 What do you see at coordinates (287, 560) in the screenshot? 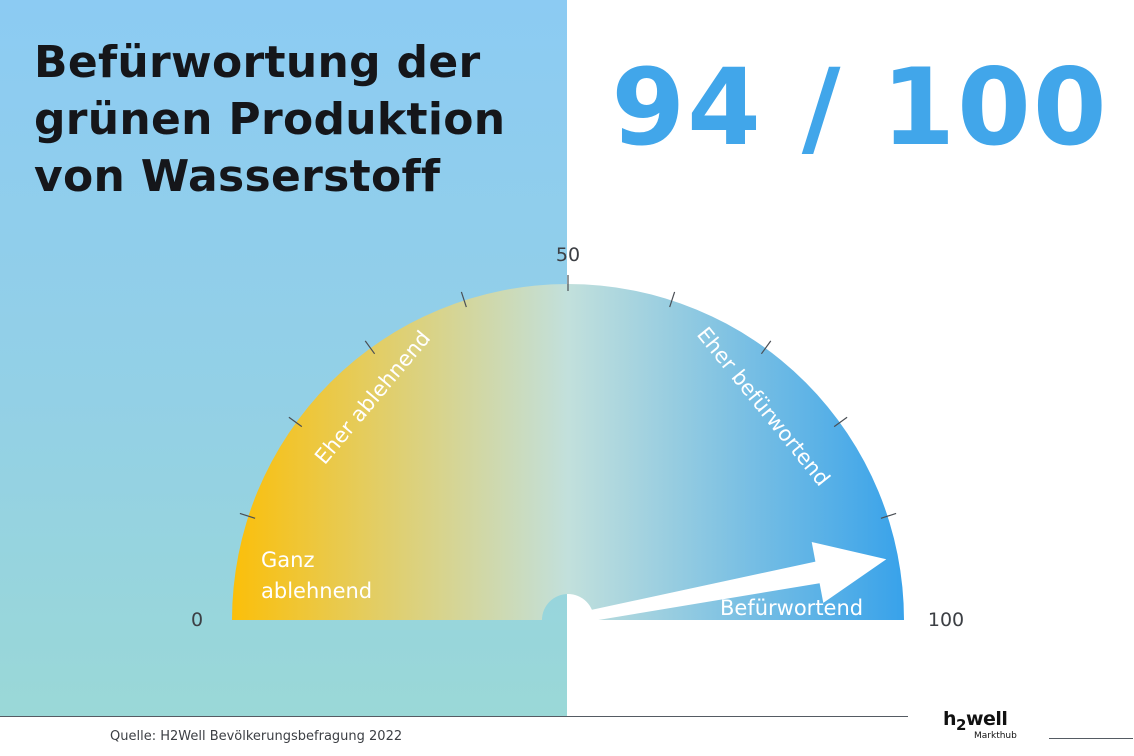
I see `segment-label-ganz-ablehnend-line-1: Ganz` at bounding box center [287, 560].